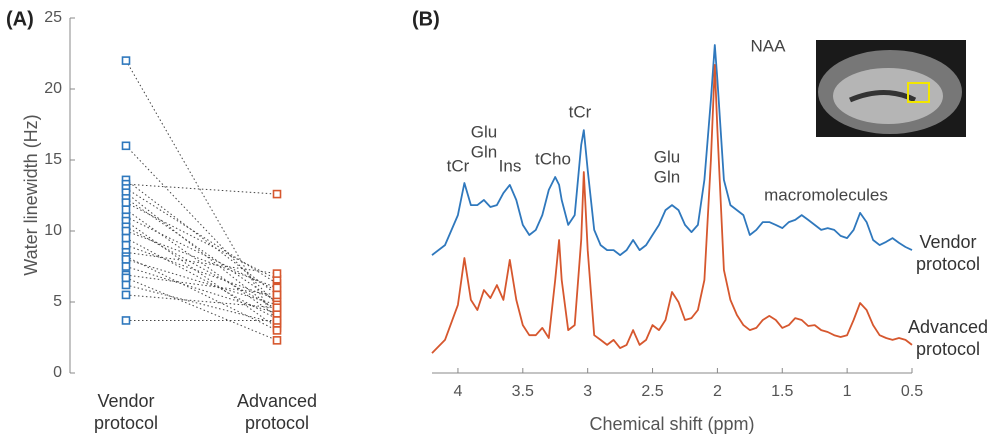 This screenshot has height=437, width=996. What do you see at coordinates (826, 194) in the screenshot?
I see `peak-label: macromolecules` at bounding box center [826, 194].